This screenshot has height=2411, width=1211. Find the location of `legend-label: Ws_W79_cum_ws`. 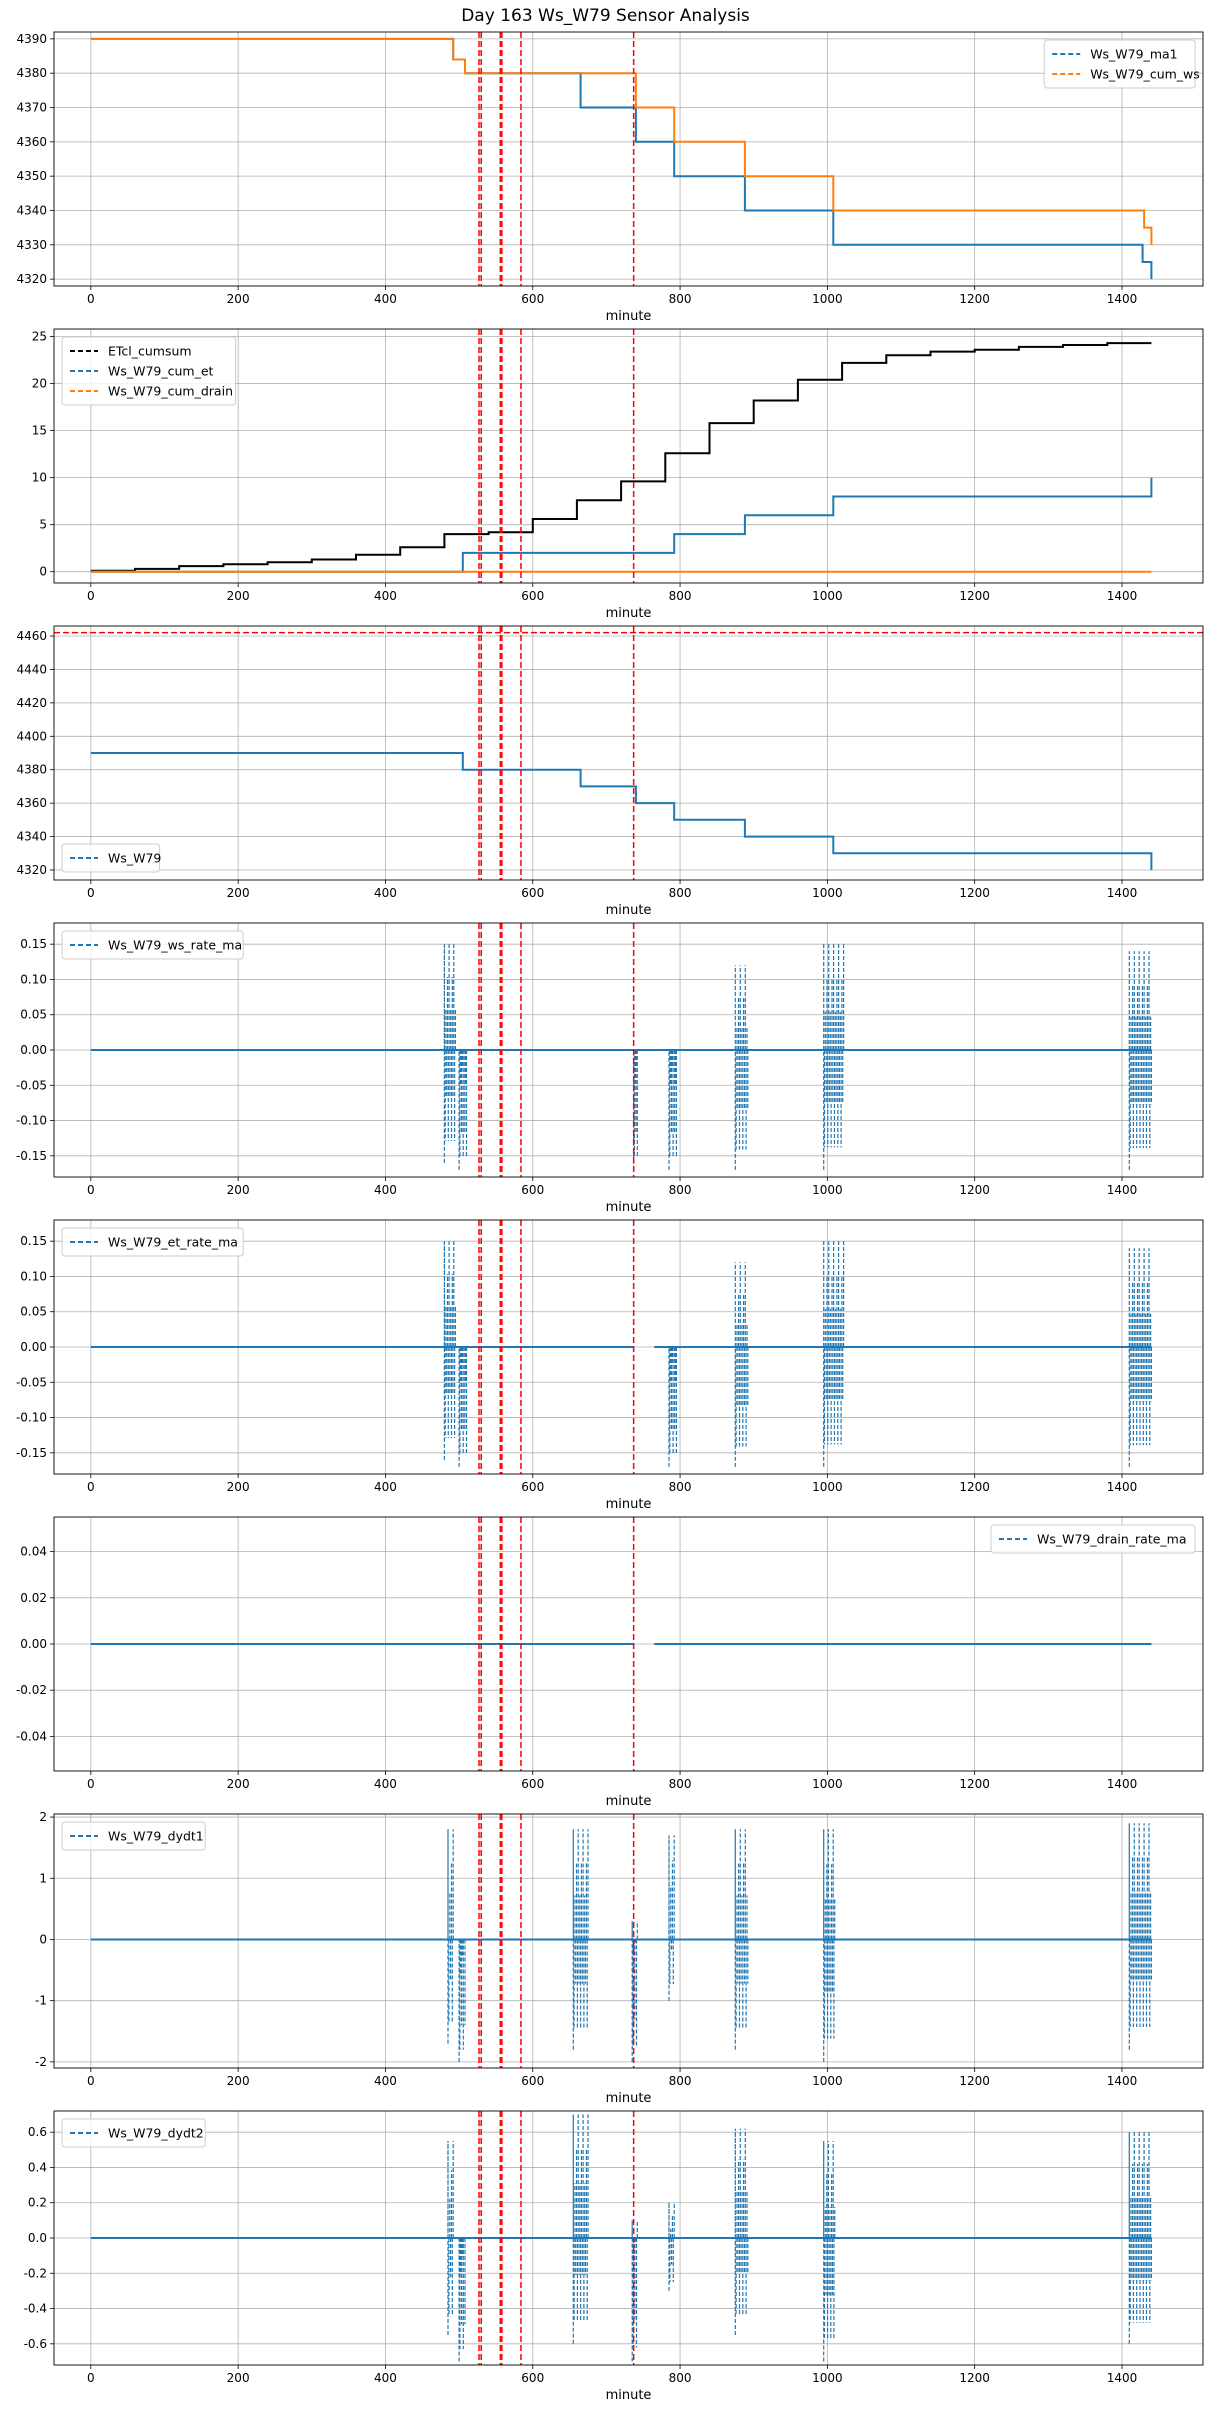

legend-label: Ws_W79_cum_ws is located at coordinates (1145, 74).